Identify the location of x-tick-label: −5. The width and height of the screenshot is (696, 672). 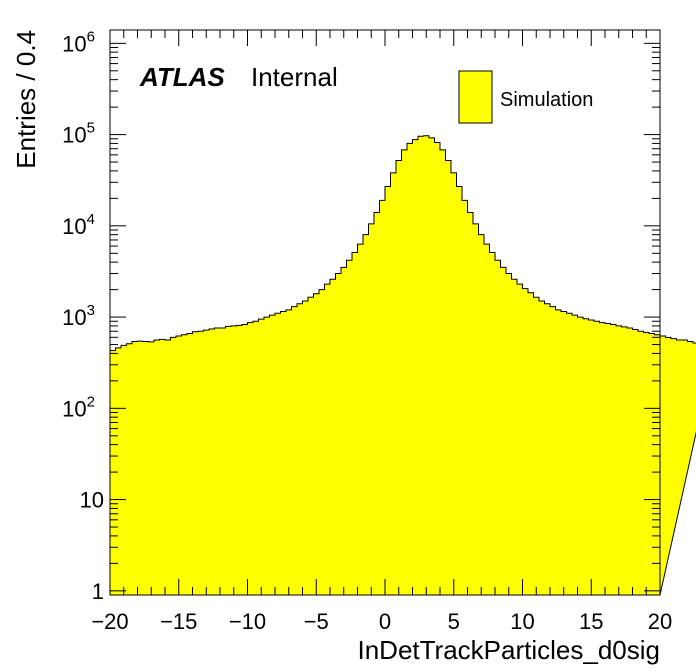
(316, 621).